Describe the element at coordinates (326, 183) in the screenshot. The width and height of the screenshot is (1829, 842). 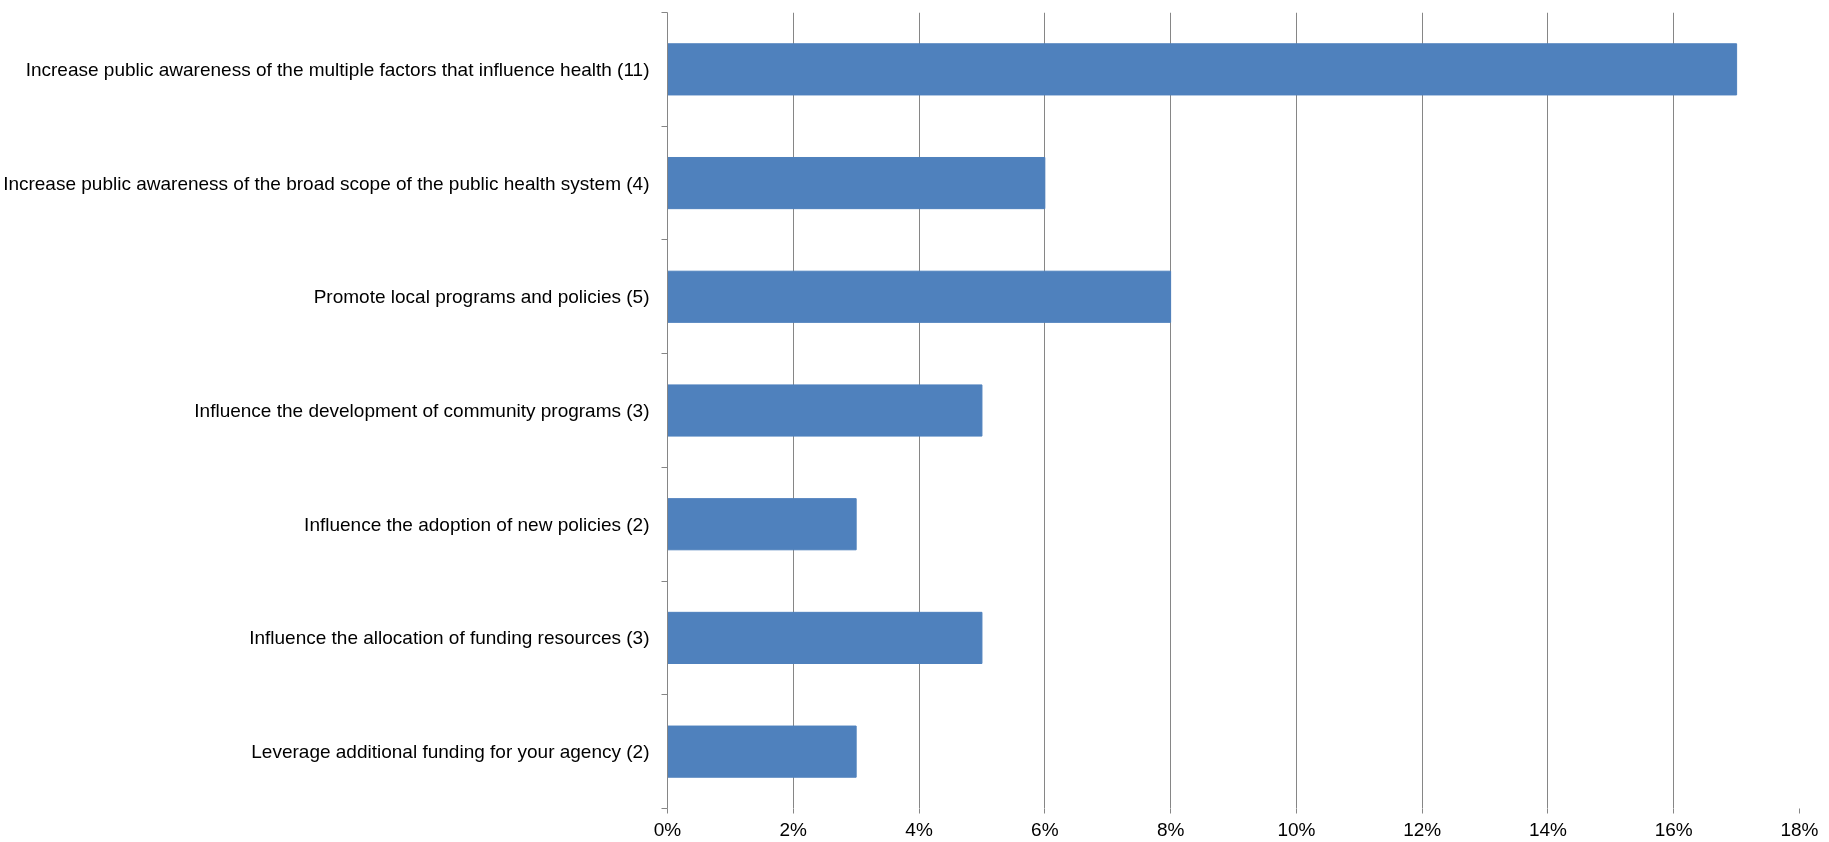
I see `y-tick-label: Increase public awareness of the broad scope of the public health system (4)` at that location.